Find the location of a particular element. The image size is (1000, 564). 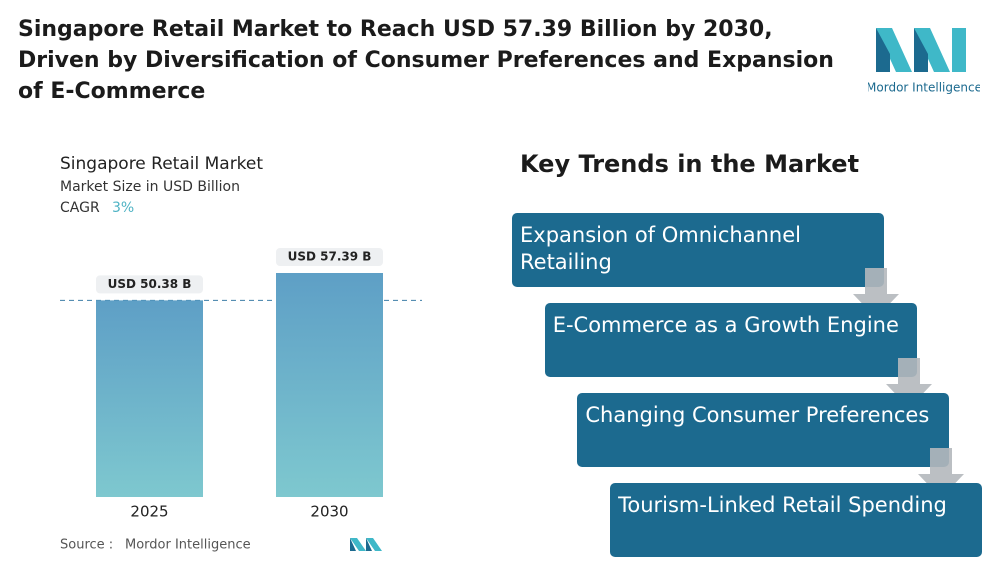

value-label: USD 57.39 B is located at coordinates (330, 257).